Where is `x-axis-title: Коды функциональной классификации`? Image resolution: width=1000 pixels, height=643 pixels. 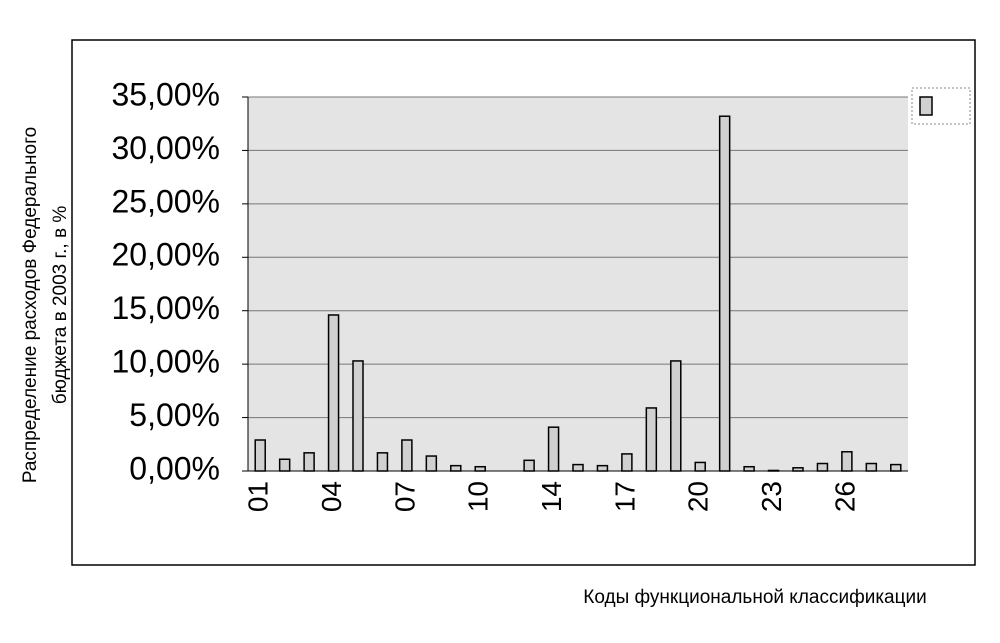
x-axis-title: Коды функциональной классификации is located at coordinates (754, 597).